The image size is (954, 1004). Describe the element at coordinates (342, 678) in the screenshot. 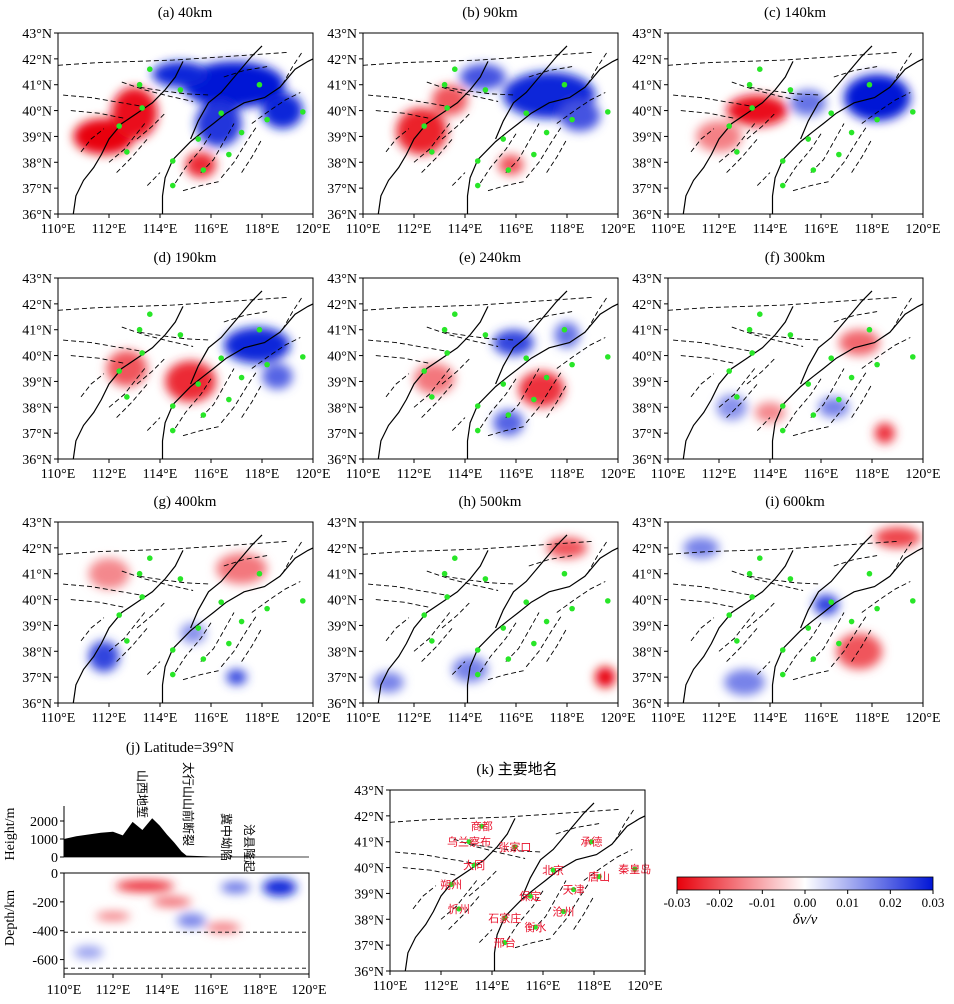

I see `lat-tick-label: 37°N` at that location.